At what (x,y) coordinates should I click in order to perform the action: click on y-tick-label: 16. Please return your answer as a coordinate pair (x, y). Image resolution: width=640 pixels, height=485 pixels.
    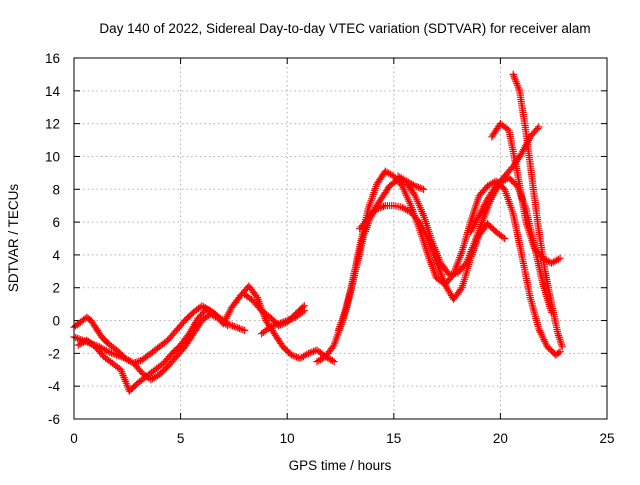
    Looking at the image, I should click on (52, 58).